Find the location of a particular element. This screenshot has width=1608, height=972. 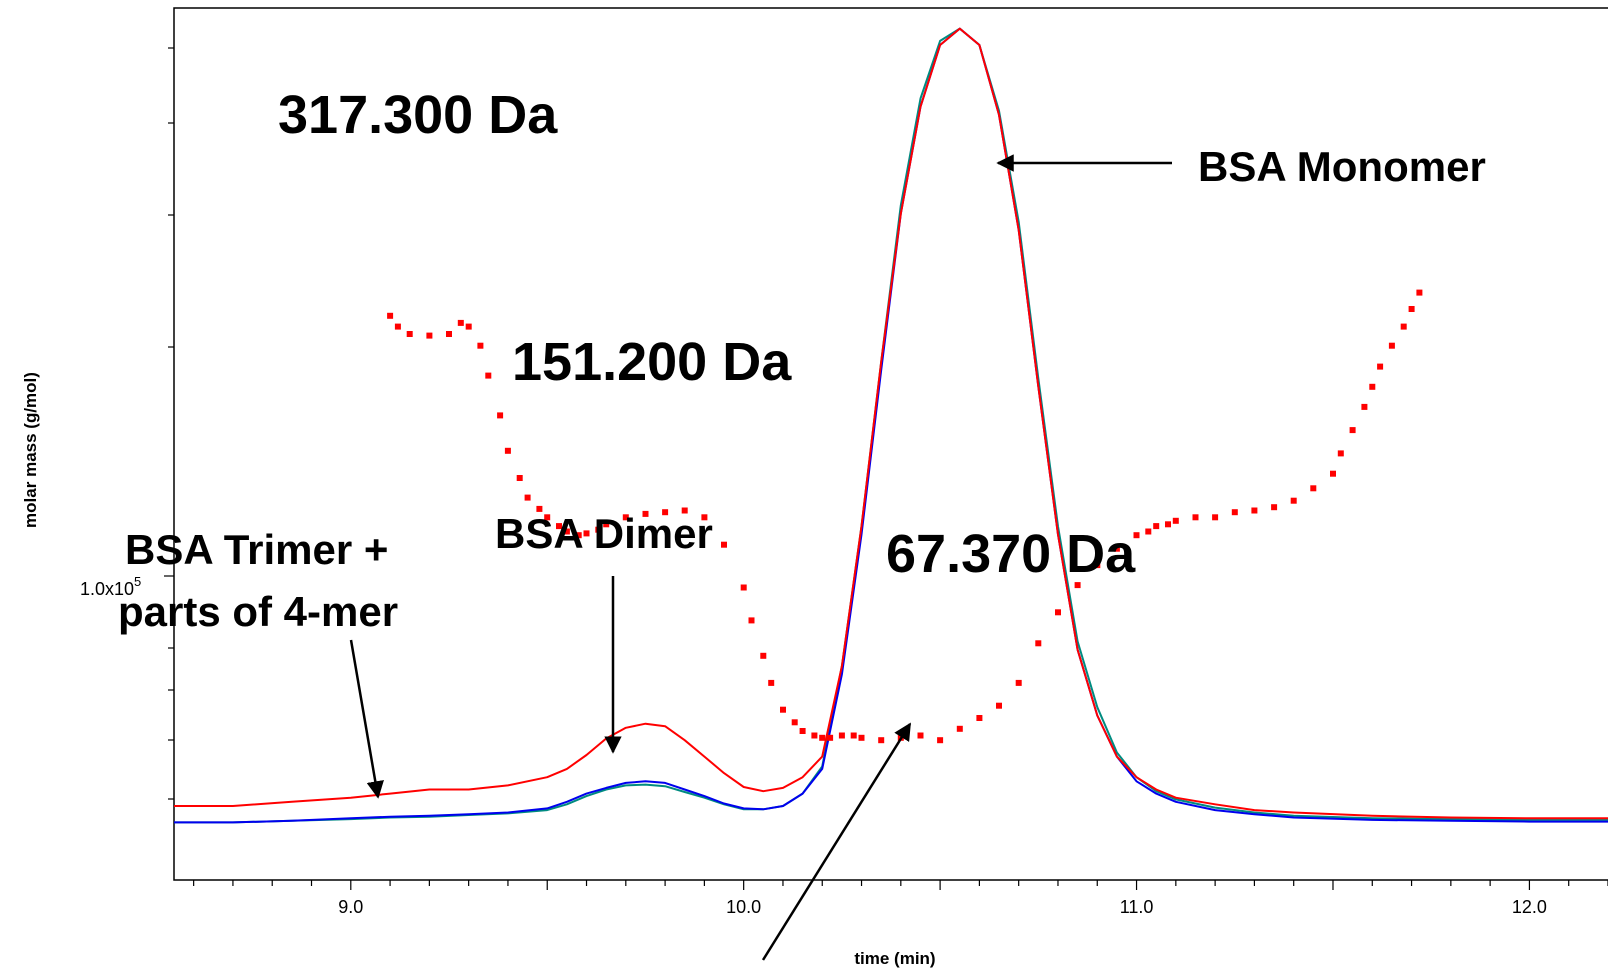

y-tick-label: 1.0x10⁵ is located at coordinates (110, 586).